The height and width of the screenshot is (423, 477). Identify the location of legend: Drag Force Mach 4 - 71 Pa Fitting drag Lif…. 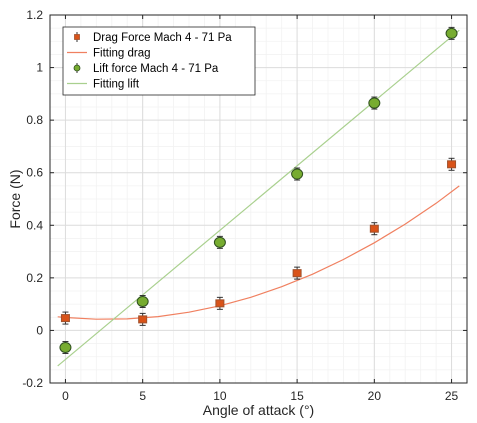
(159, 61).